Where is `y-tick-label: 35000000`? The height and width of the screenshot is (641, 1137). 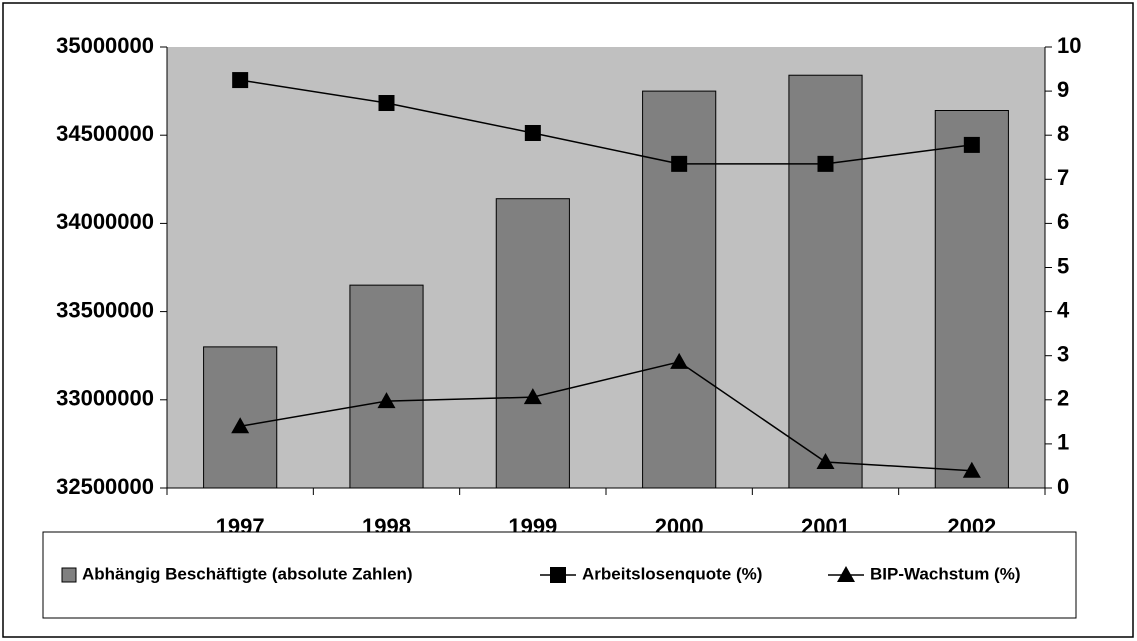 y-tick-label: 35000000 is located at coordinates (105, 45).